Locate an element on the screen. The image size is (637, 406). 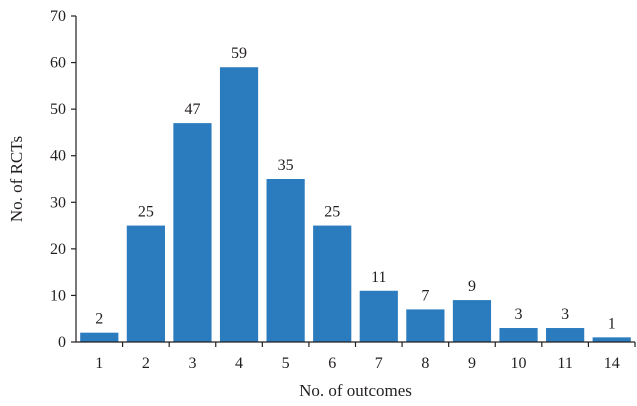
y-tick-label: 30 is located at coordinates (58, 202).